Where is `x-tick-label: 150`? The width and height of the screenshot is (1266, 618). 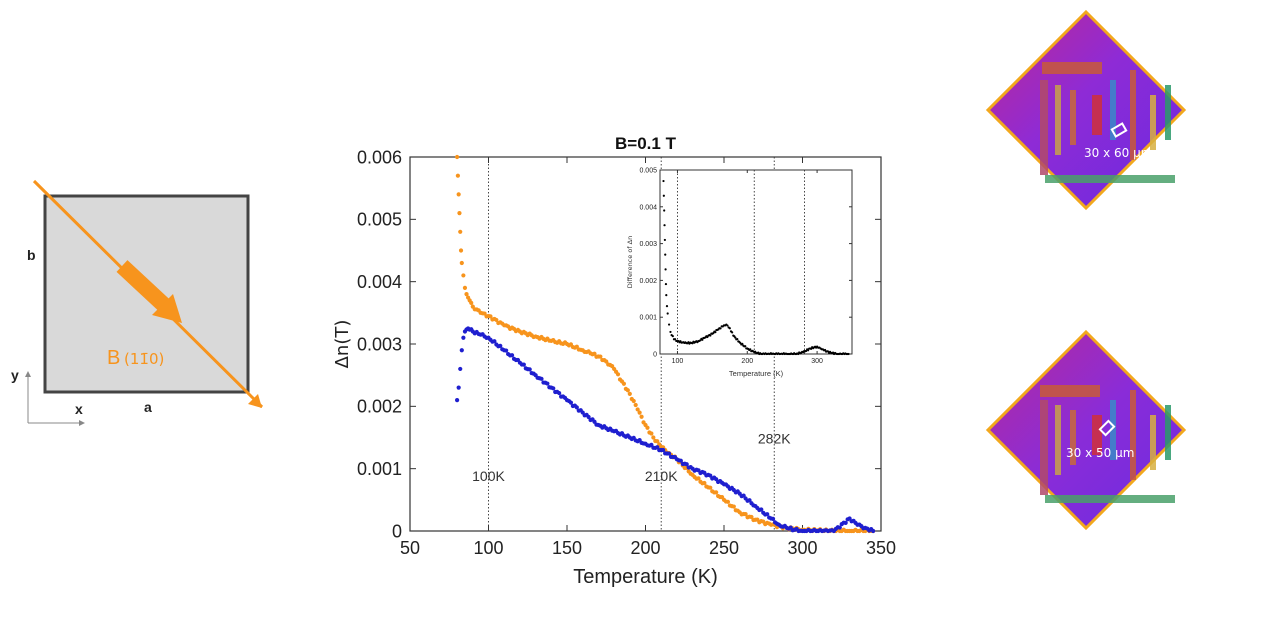
x-tick-label: 150 is located at coordinates (567, 548).